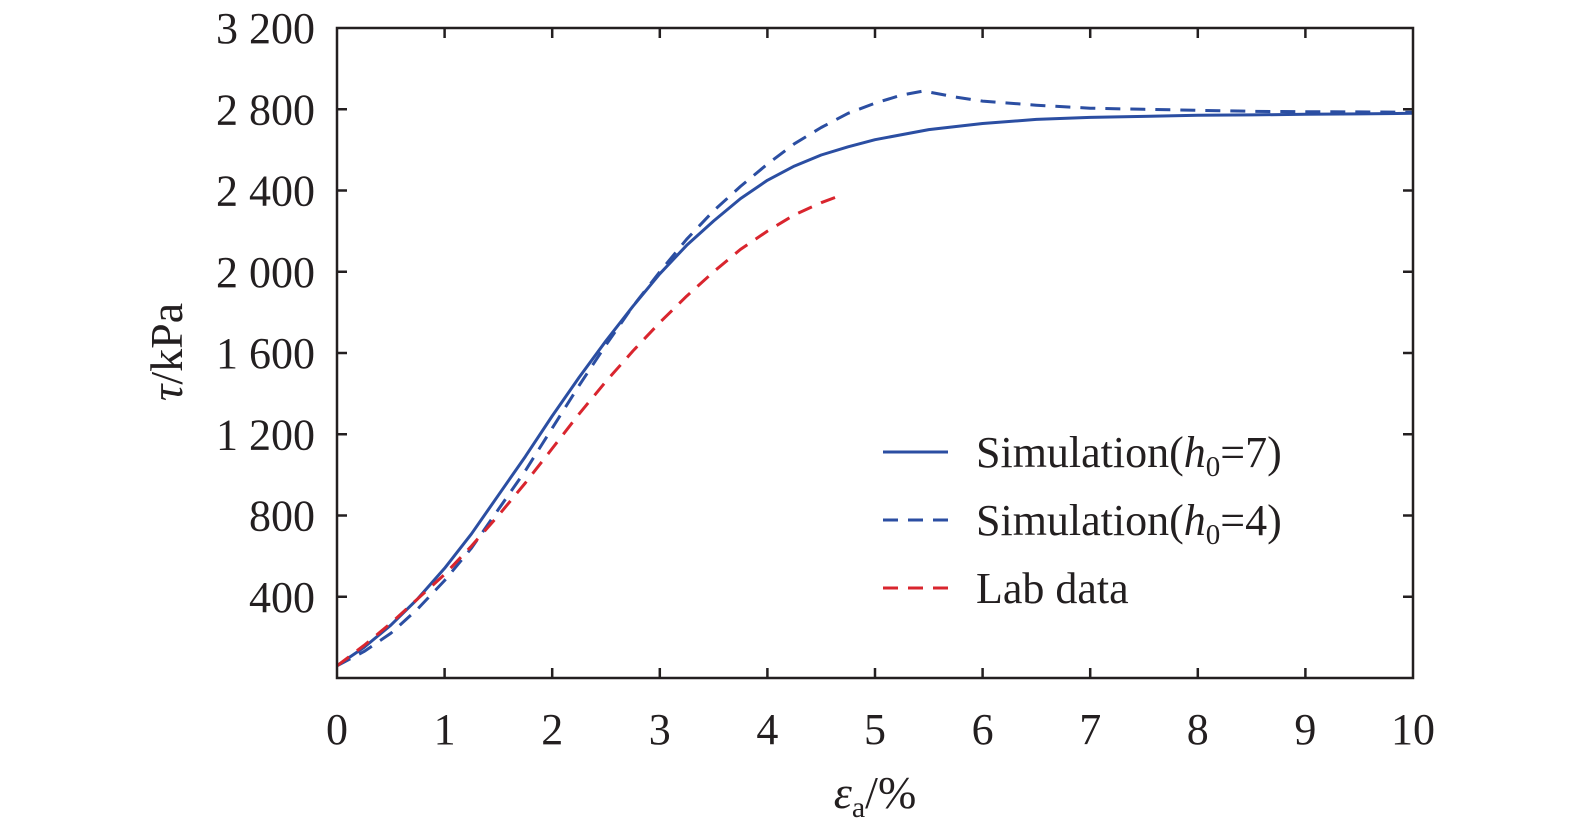  I want to click on x-axis-title: εa/%, so click(875, 795).